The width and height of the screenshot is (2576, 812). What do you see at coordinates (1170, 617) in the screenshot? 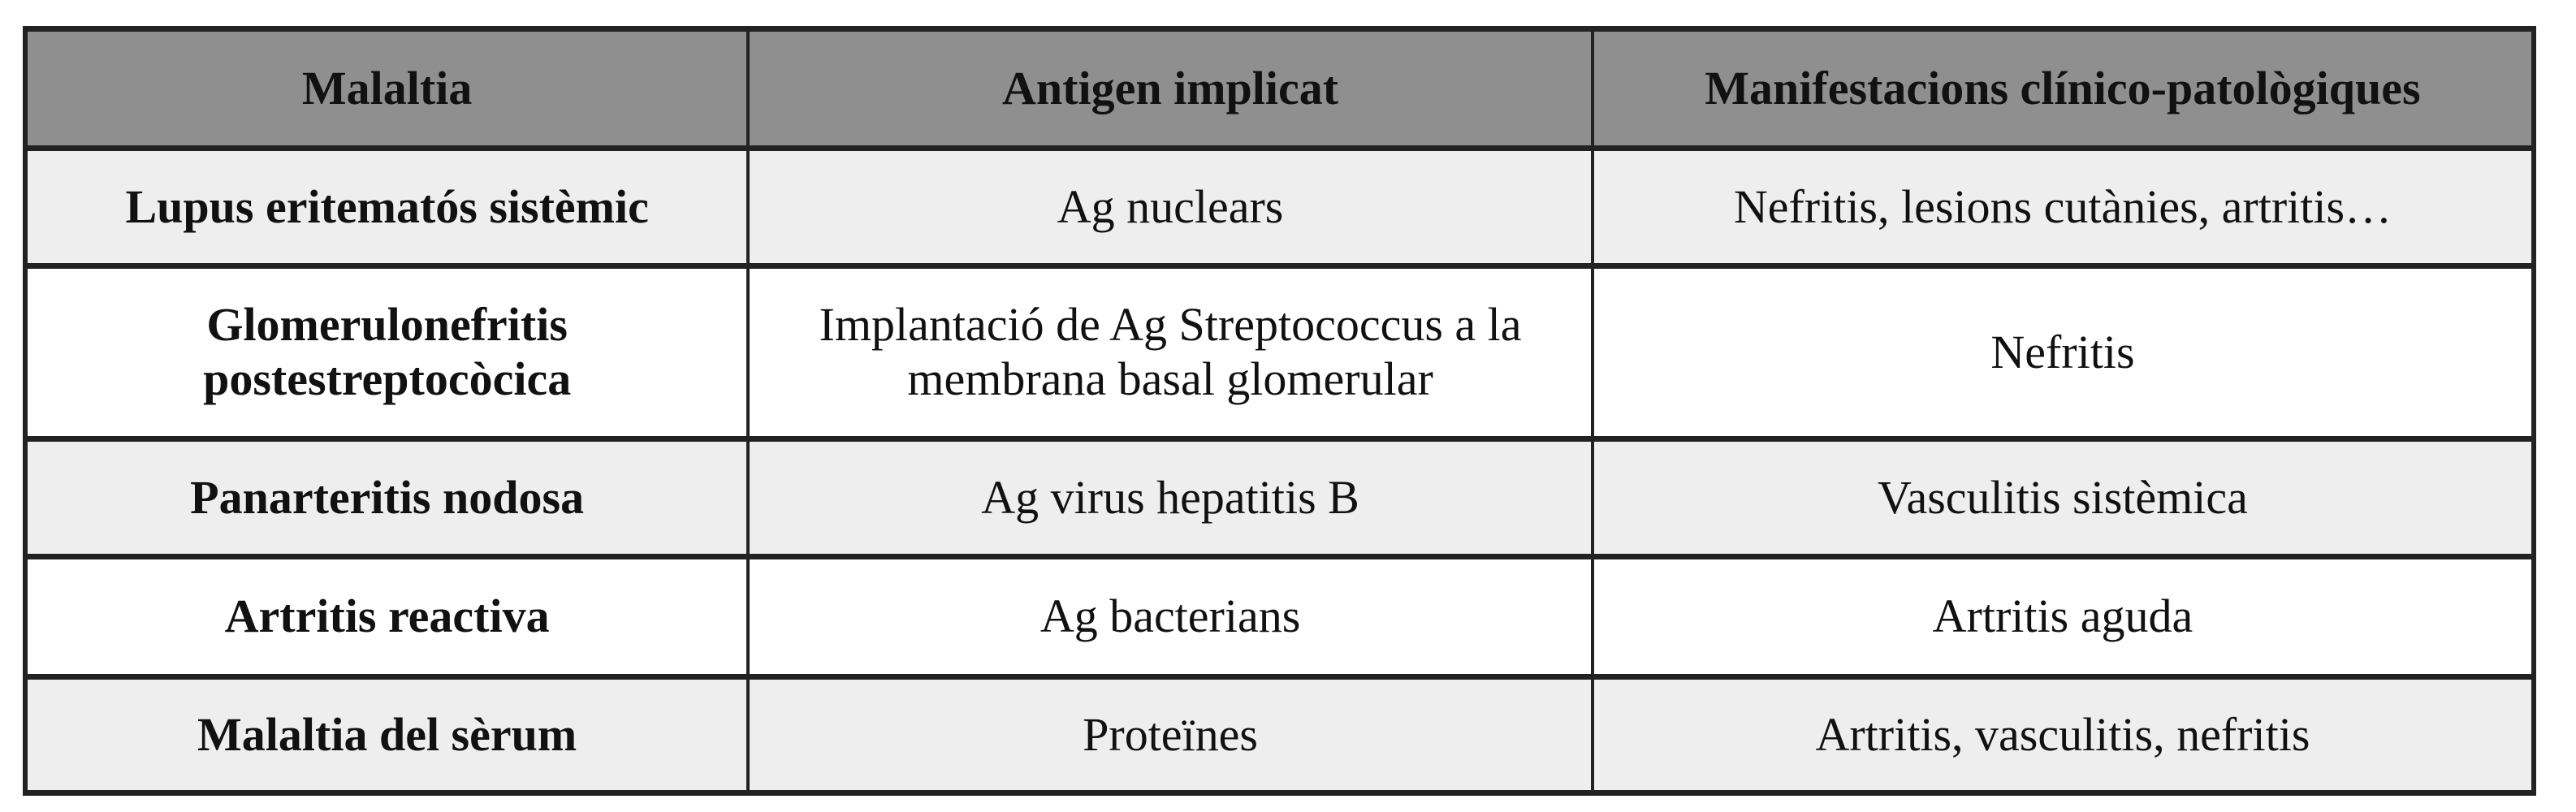
I see `antigen-cell: Ag bacterians` at bounding box center [1170, 617].